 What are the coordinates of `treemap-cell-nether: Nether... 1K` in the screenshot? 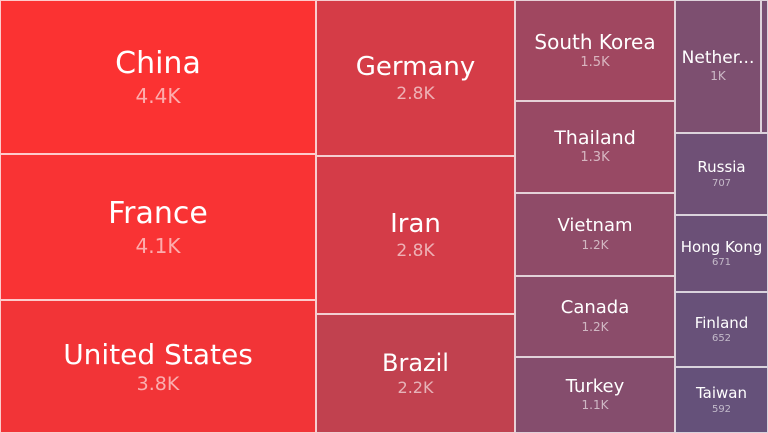 It's located at (718, 66).